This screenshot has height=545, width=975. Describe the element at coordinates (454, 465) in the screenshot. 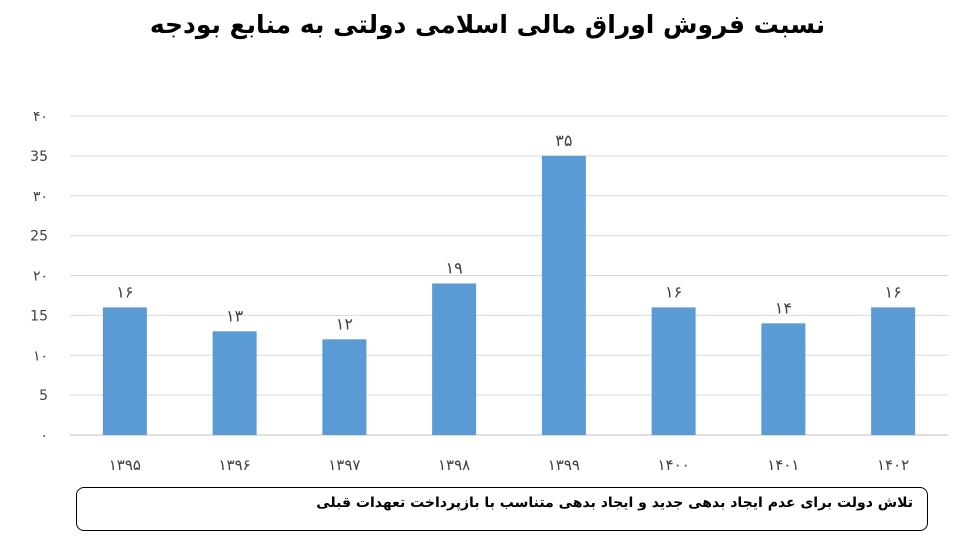

I see `x-tick-label: ۱۳۹۸` at that location.